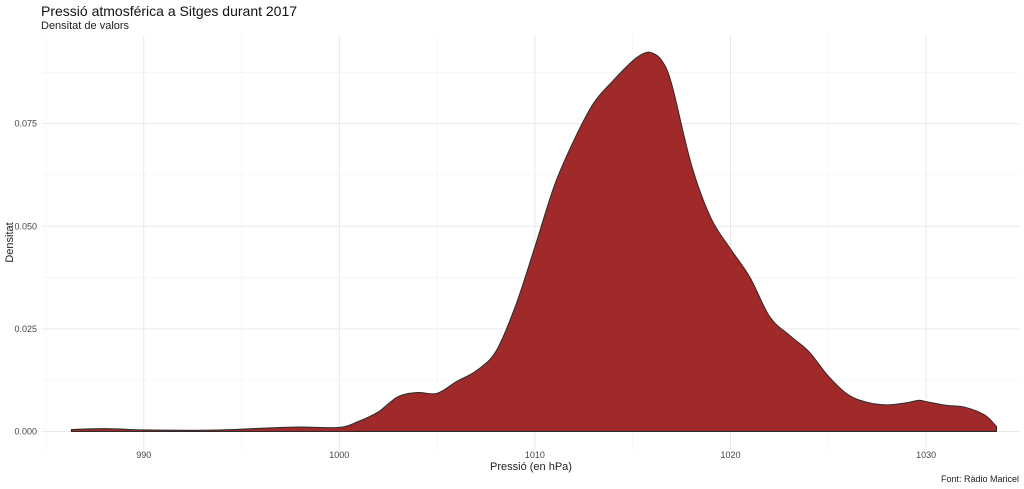 Image resolution: width=1024 pixels, height=489 pixels. I want to click on chart-subtitle: Densitat de valors, so click(85, 26).